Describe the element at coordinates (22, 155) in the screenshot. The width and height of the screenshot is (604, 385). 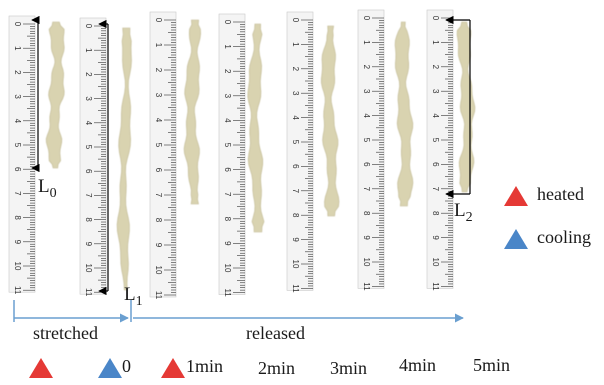
I see `ruler-1: 0 1 2 3 4 5 6 7 8 9 10 11` at that location.